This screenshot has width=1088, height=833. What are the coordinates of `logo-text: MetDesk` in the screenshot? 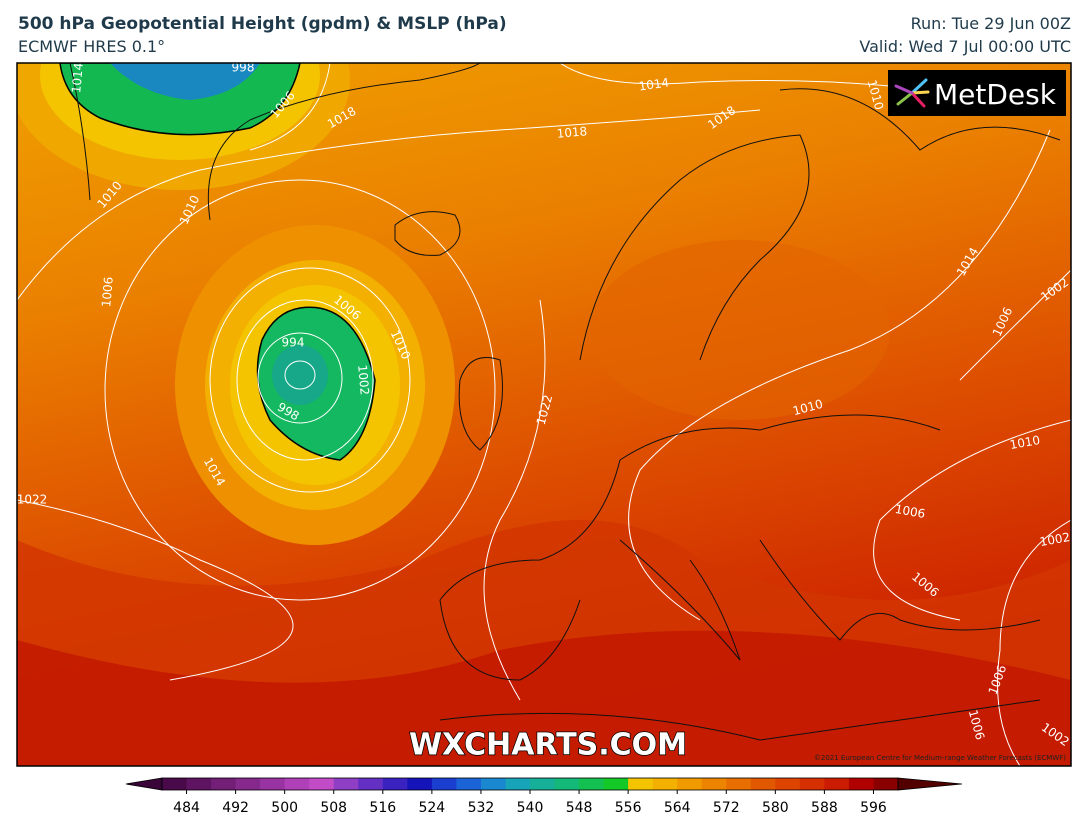 It's located at (995, 94).